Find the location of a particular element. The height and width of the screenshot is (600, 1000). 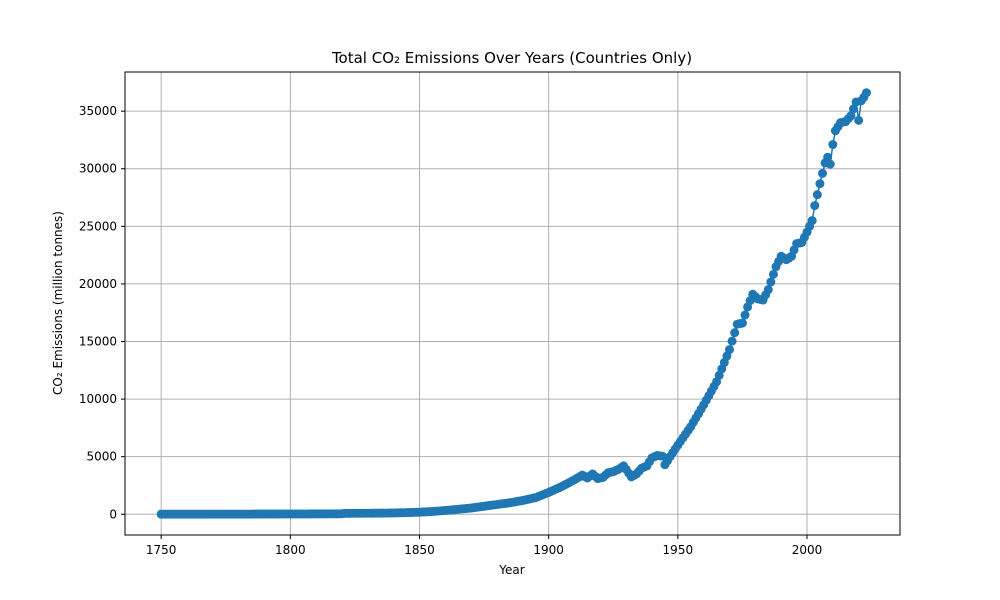

x-axis-label: Year is located at coordinates (511, 570).